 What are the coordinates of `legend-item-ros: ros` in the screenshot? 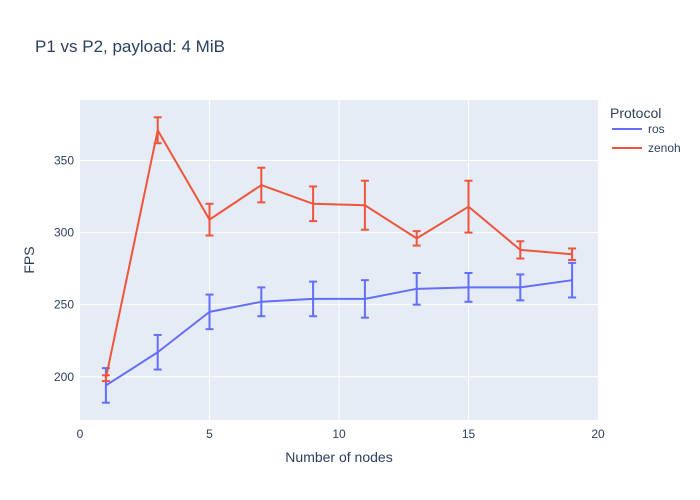 It's located at (638, 129).